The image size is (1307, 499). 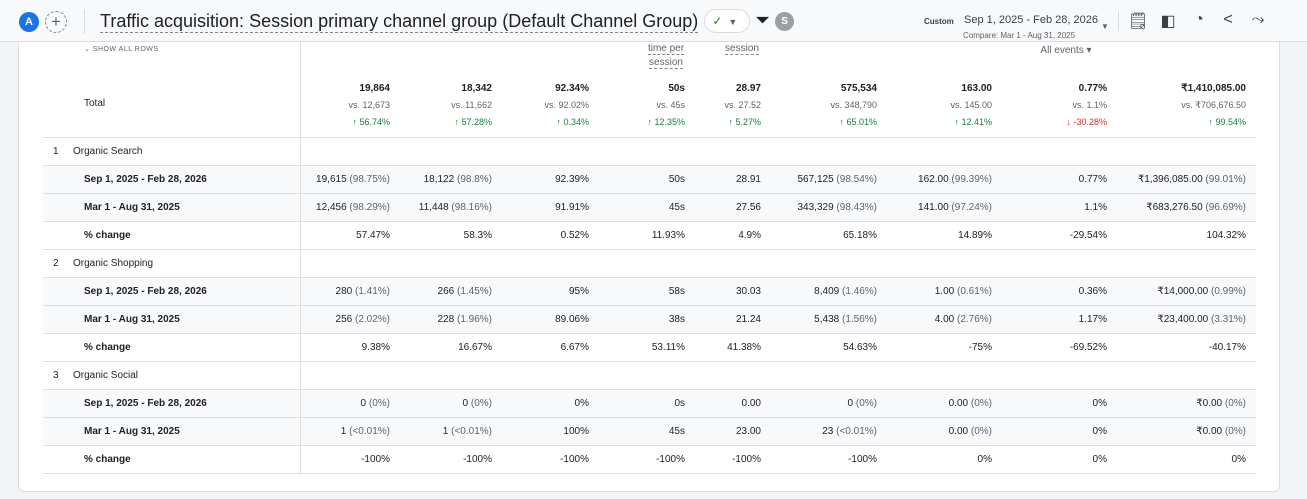 What do you see at coordinates (649, 263) in the screenshot?
I see `group-row: 2 Organic Shopping` at bounding box center [649, 263].